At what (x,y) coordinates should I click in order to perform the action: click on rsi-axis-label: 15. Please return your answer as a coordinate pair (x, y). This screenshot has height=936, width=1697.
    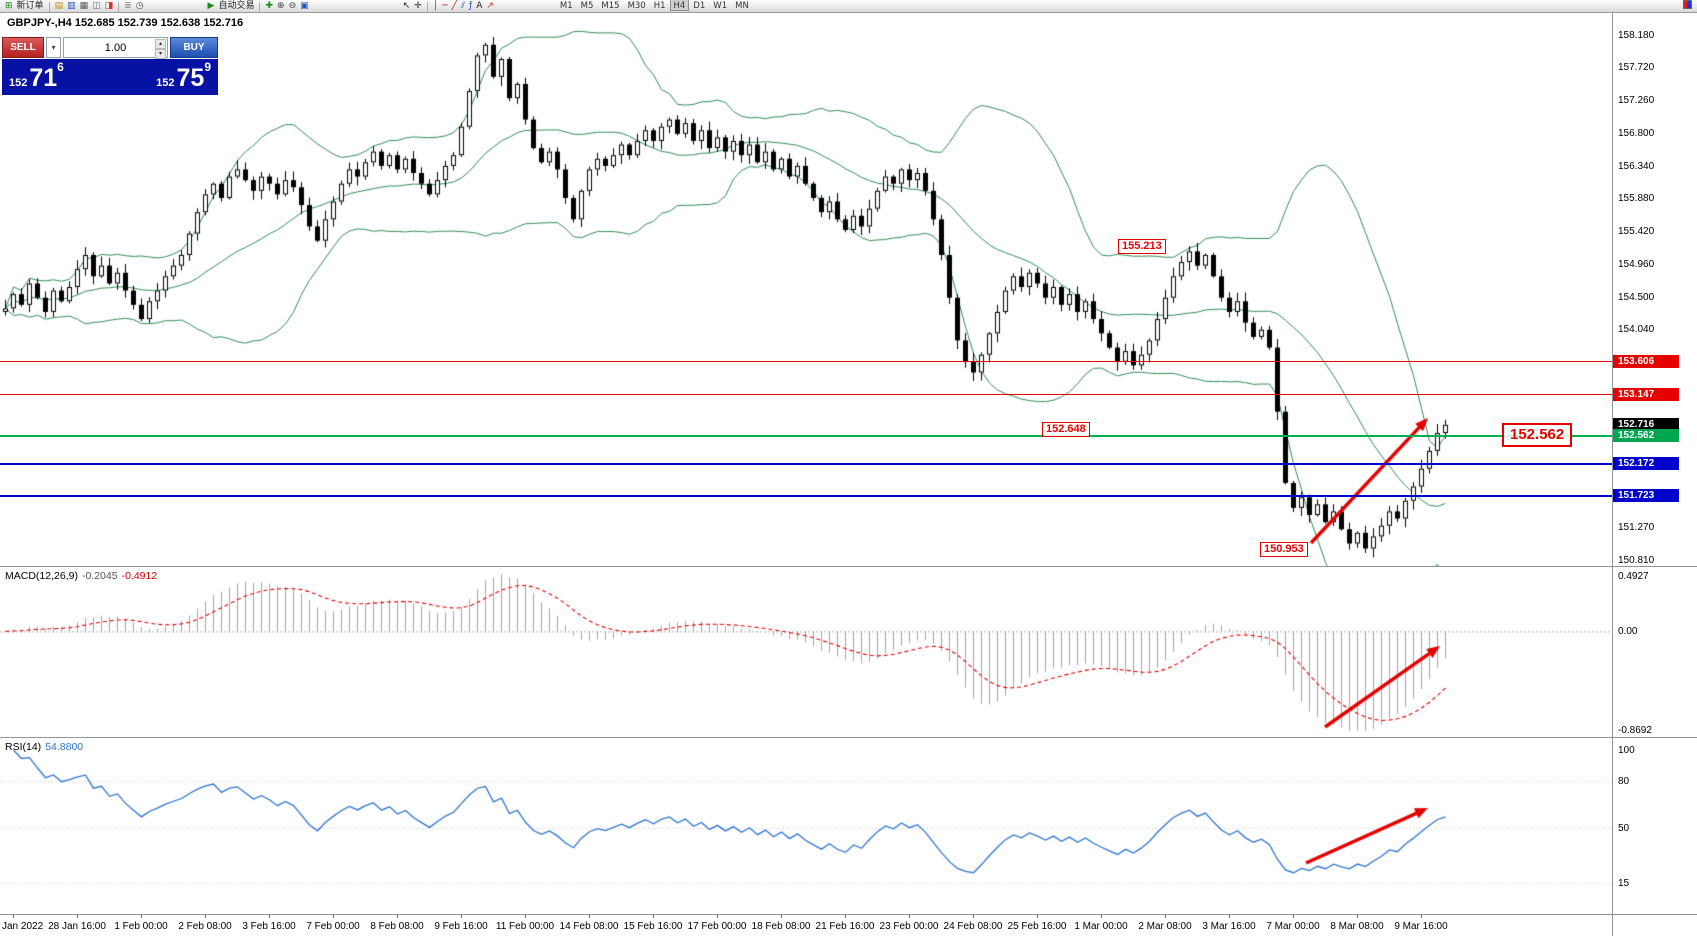
    Looking at the image, I should click on (1624, 883).